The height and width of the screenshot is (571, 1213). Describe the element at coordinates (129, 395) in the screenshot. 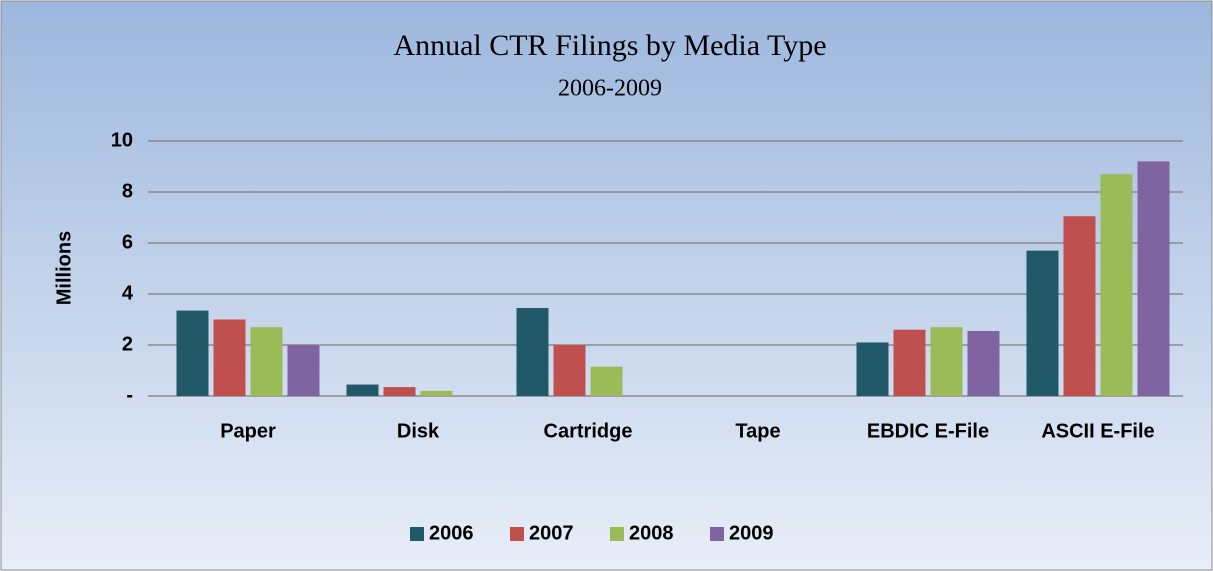

I see `y-tick-label: -` at that location.